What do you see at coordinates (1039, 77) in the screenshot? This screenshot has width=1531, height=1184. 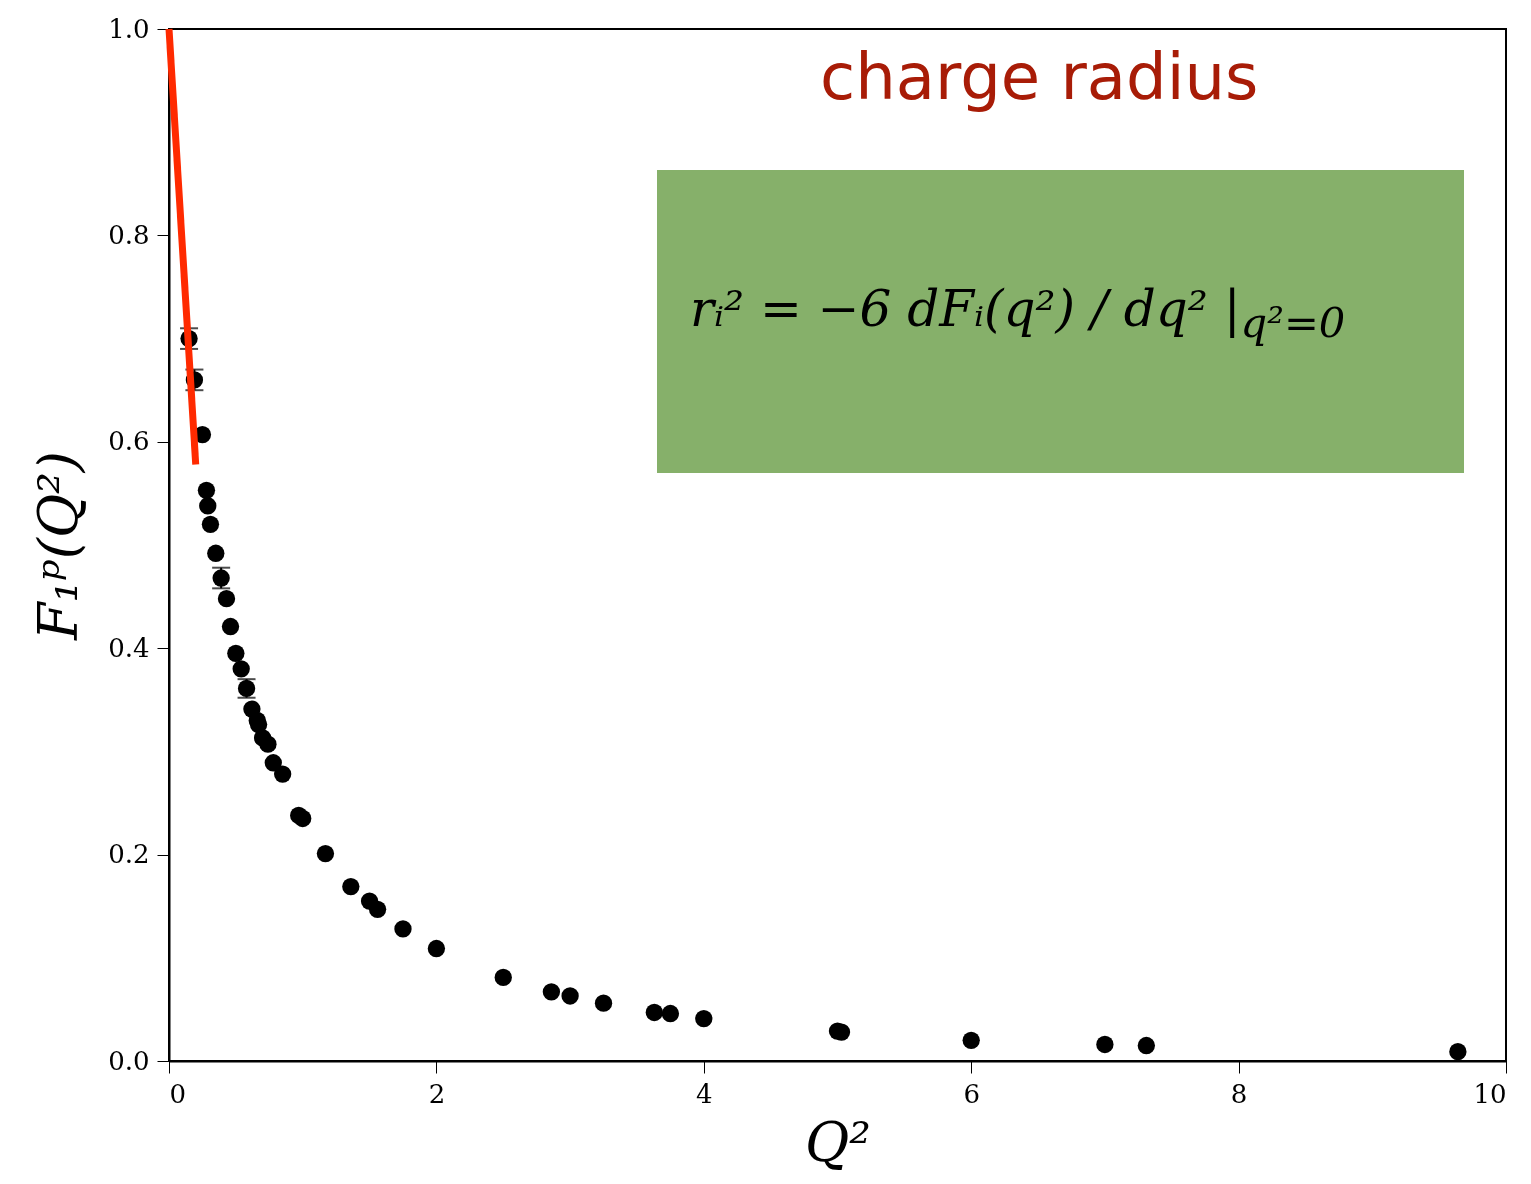 I see `annotation: charge radius` at bounding box center [1039, 77].